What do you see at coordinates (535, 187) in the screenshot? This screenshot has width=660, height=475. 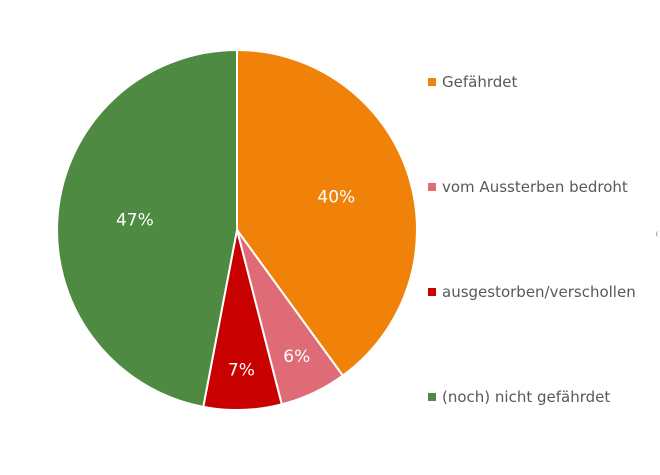 I see `legend-label-vom-aussterben-bedroht: vom Aussterben bedroht` at bounding box center [535, 187].